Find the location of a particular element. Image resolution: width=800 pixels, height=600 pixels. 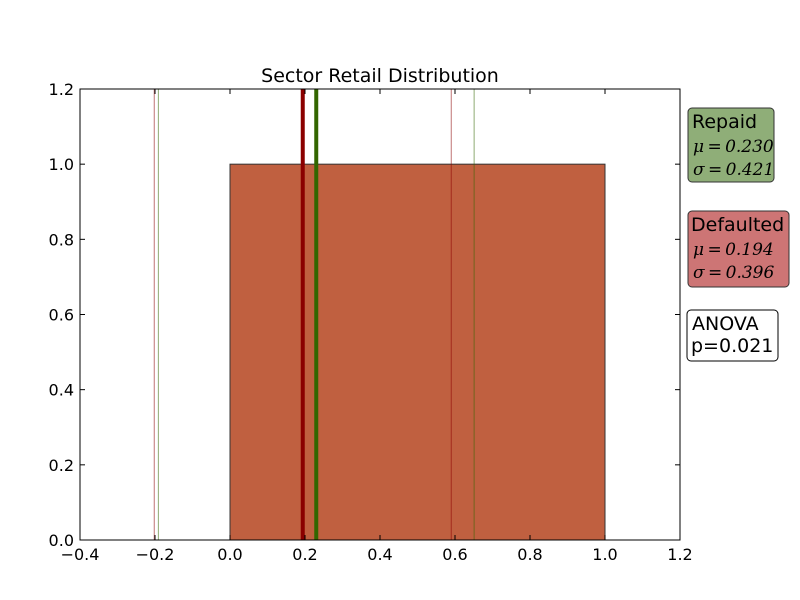

y-tick-label: 0.0 is located at coordinates (61, 540).